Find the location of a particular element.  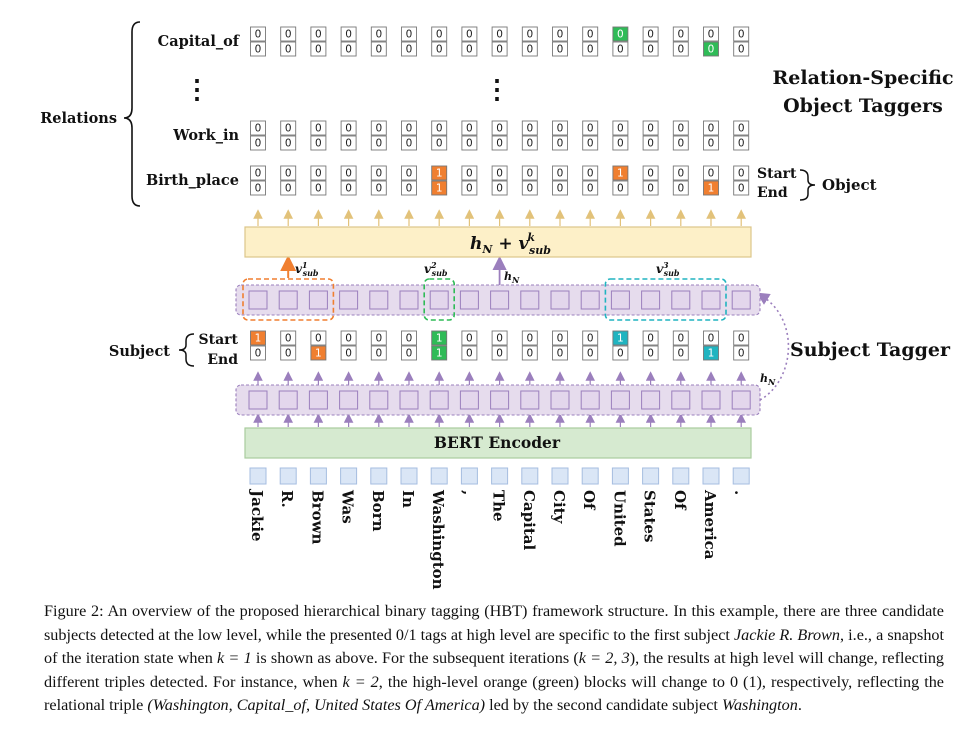

vdots-center: ⋮ is located at coordinates (497, 90).